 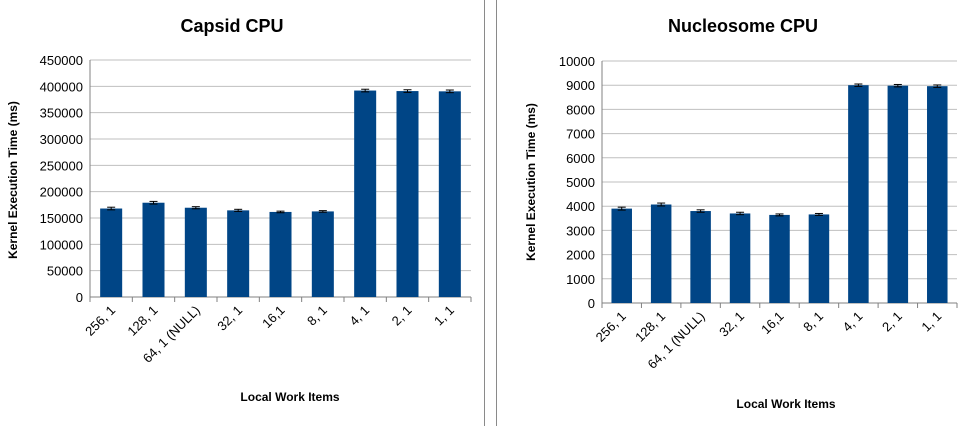 What do you see at coordinates (580, 279) in the screenshot?
I see `y-tick-label: 1000` at bounding box center [580, 279].